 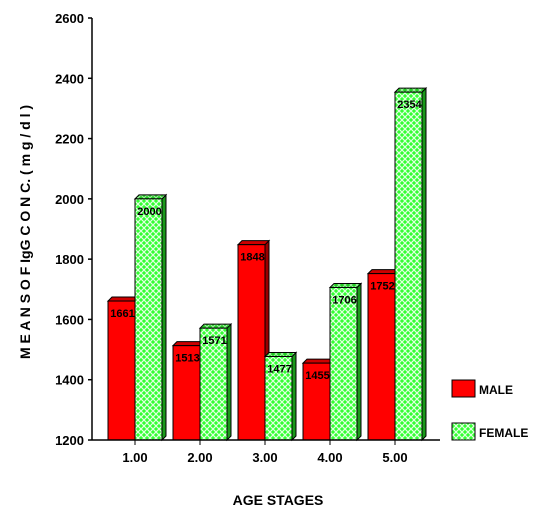 I want to click on bar-male-5.00, so click(x=383, y=355).